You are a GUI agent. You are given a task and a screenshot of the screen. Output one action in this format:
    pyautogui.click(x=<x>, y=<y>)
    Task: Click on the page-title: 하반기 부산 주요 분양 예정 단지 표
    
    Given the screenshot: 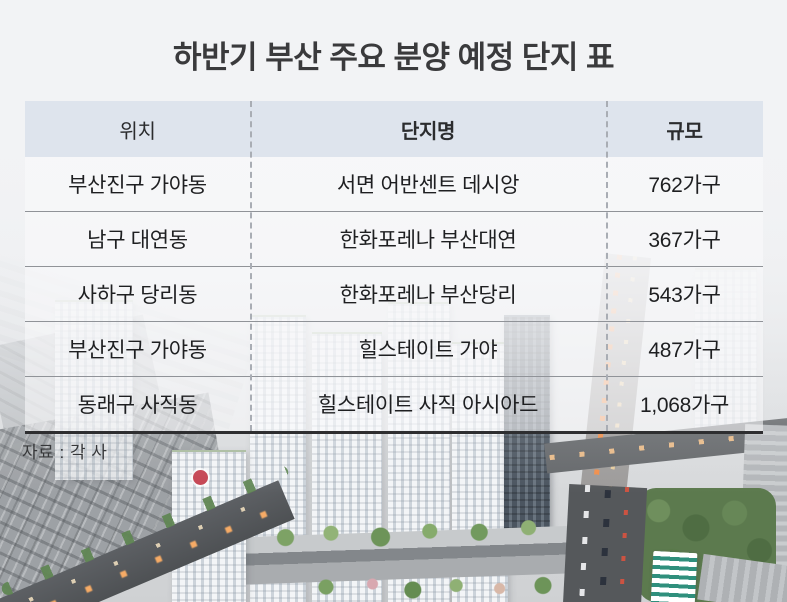 What is the action you would take?
    pyautogui.click(x=393, y=57)
    